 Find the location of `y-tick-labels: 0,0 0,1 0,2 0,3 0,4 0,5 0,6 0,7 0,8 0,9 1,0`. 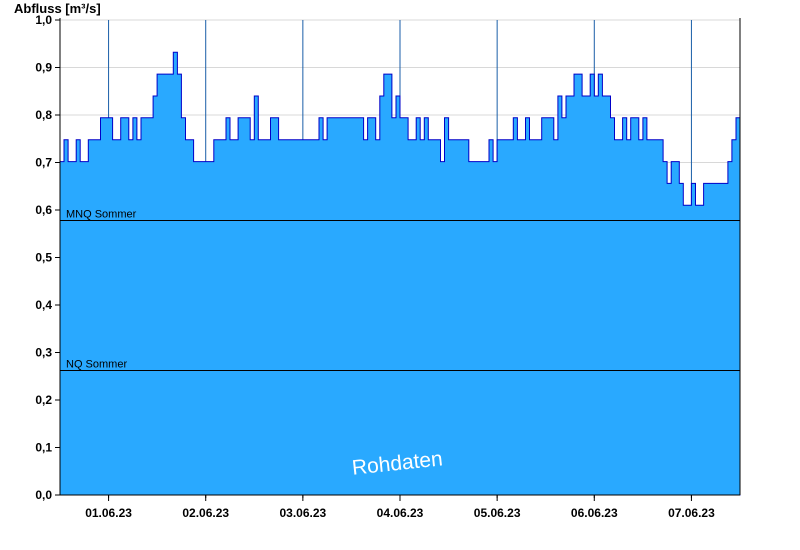

y-tick-labels: 0,0 0,1 0,2 0,3 0,4 0,5 0,6 0,7 0,8 0,9 1,0 is located at coordinates (43, 257).